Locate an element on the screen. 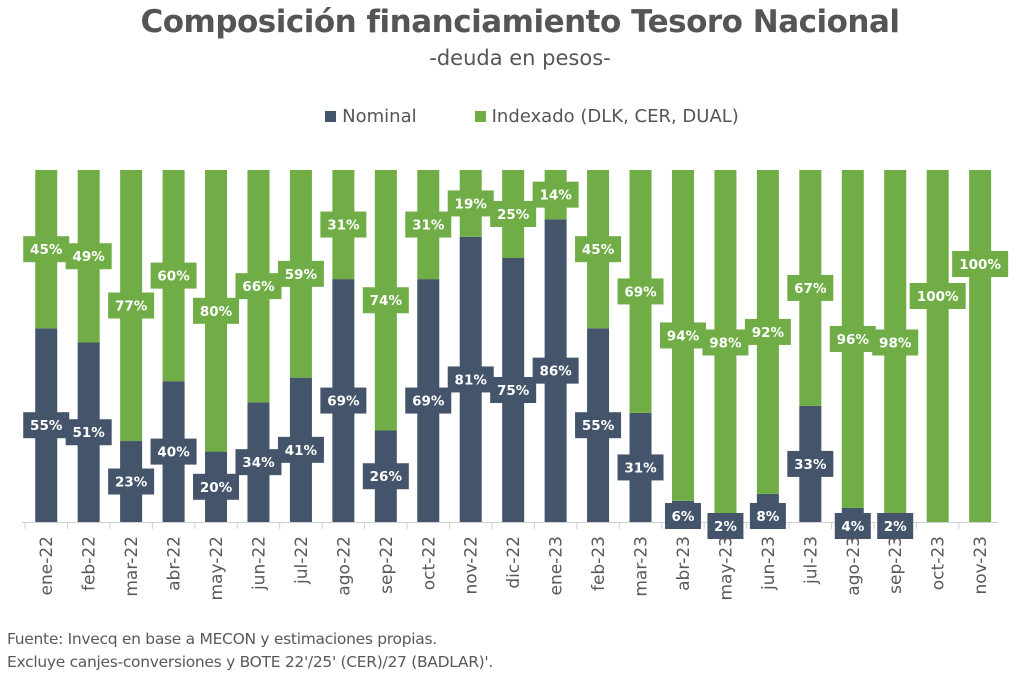  data-label-nominal-may-22: 20% is located at coordinates (216, 488).